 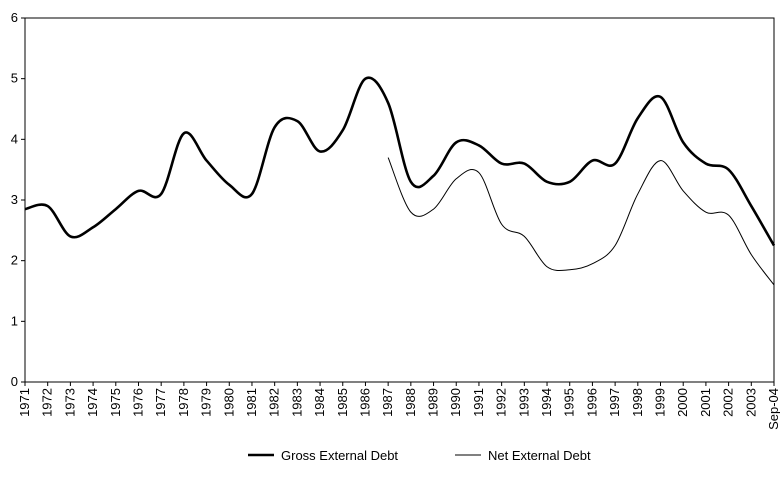 What do you see at coordinates (750, 402) in the screenshot?
I see `x-tick-label: 2003` at bounding box center [750, 402].